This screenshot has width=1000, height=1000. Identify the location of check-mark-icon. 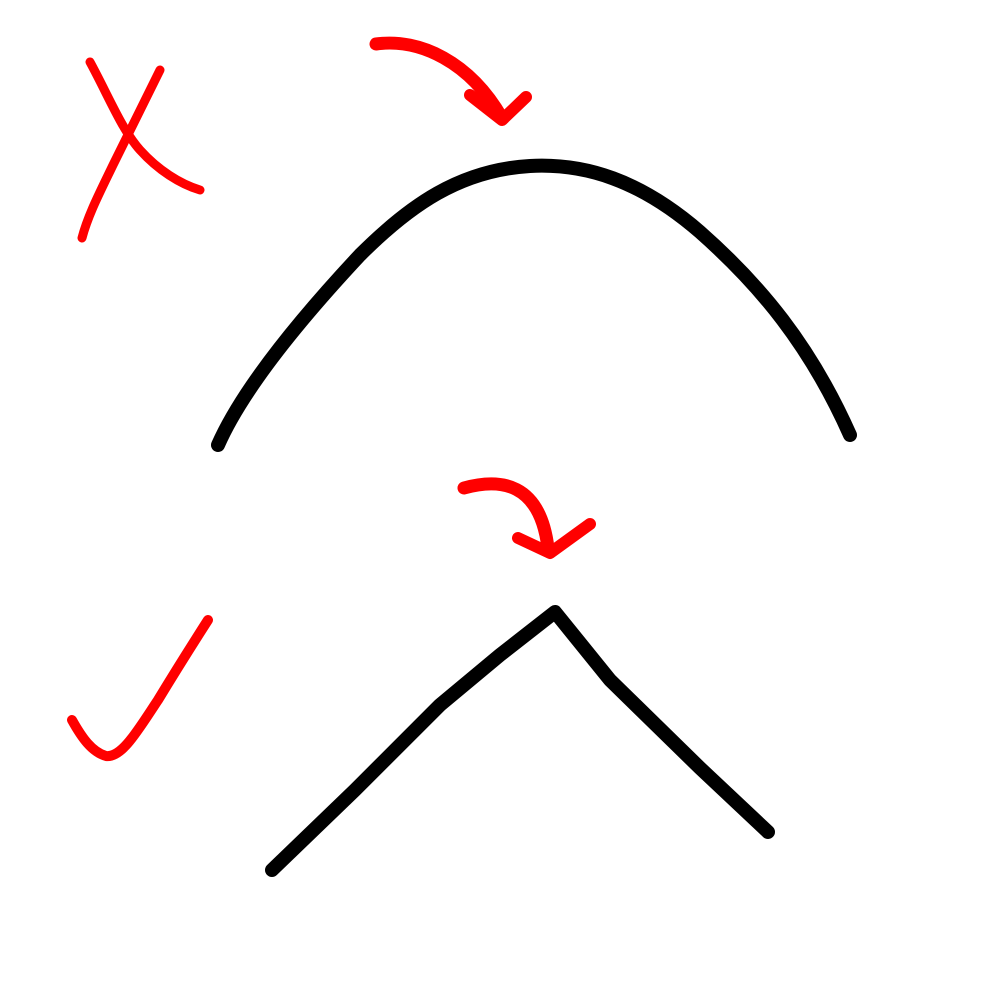
(140, 688).